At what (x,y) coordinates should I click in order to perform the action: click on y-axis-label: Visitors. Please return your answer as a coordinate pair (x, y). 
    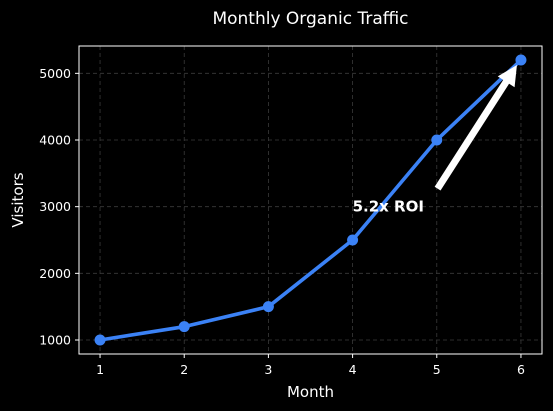
    Looking at the image, I should click on (18, 199).